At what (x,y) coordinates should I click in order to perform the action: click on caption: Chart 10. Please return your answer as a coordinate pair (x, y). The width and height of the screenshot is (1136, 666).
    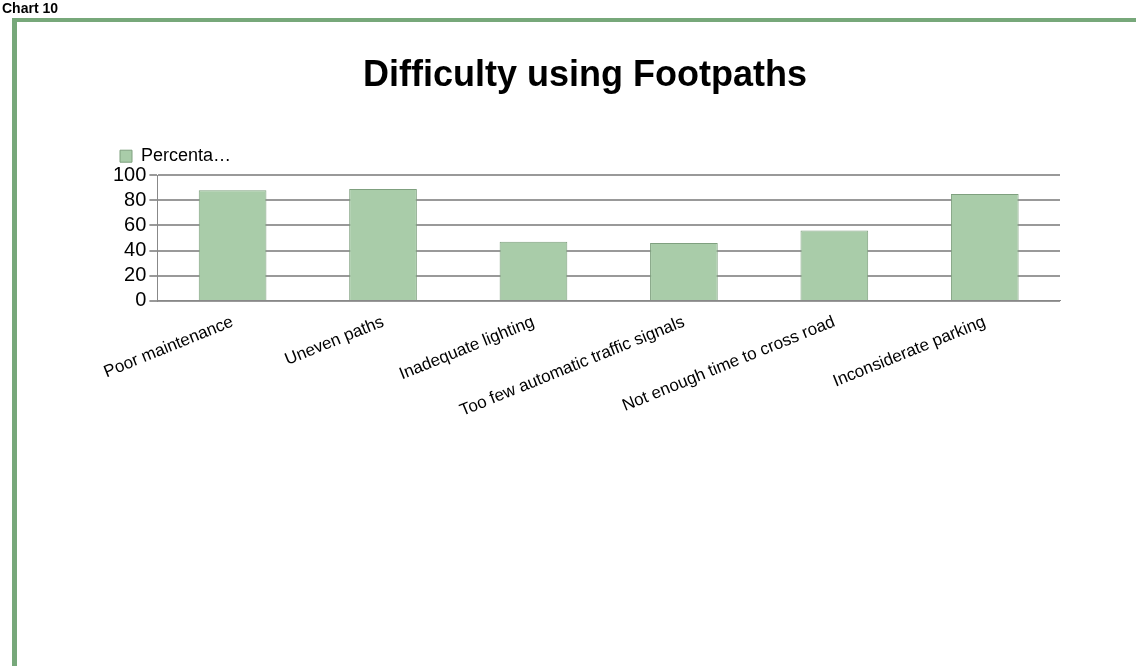
    Looking at the image, I should click on (30, 8).